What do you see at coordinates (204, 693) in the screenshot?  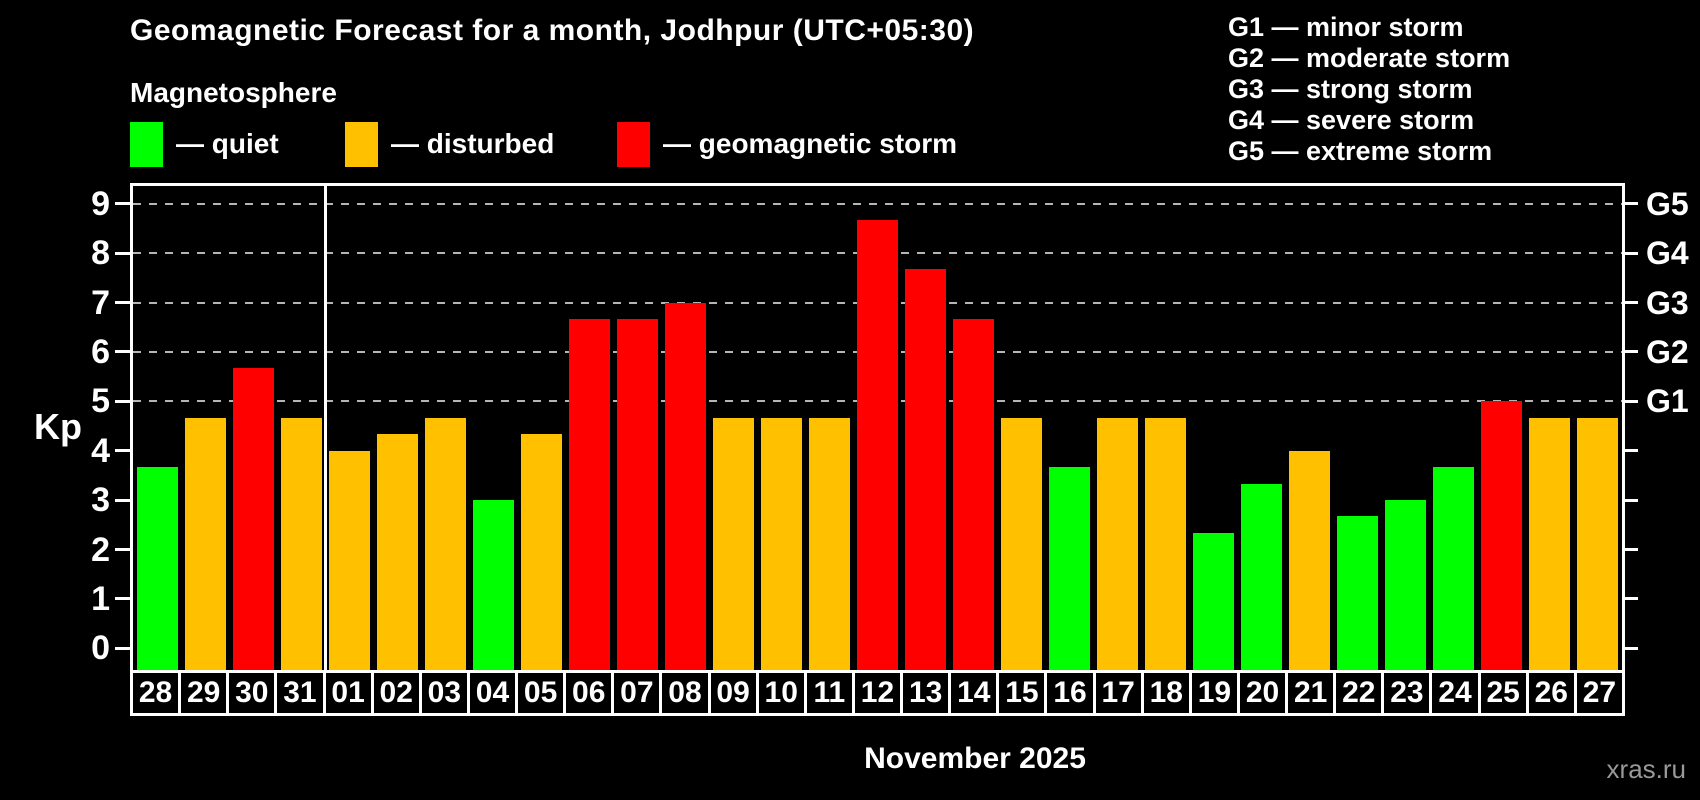 I see `day-label-29: 29` at bounding box center [204, 693].